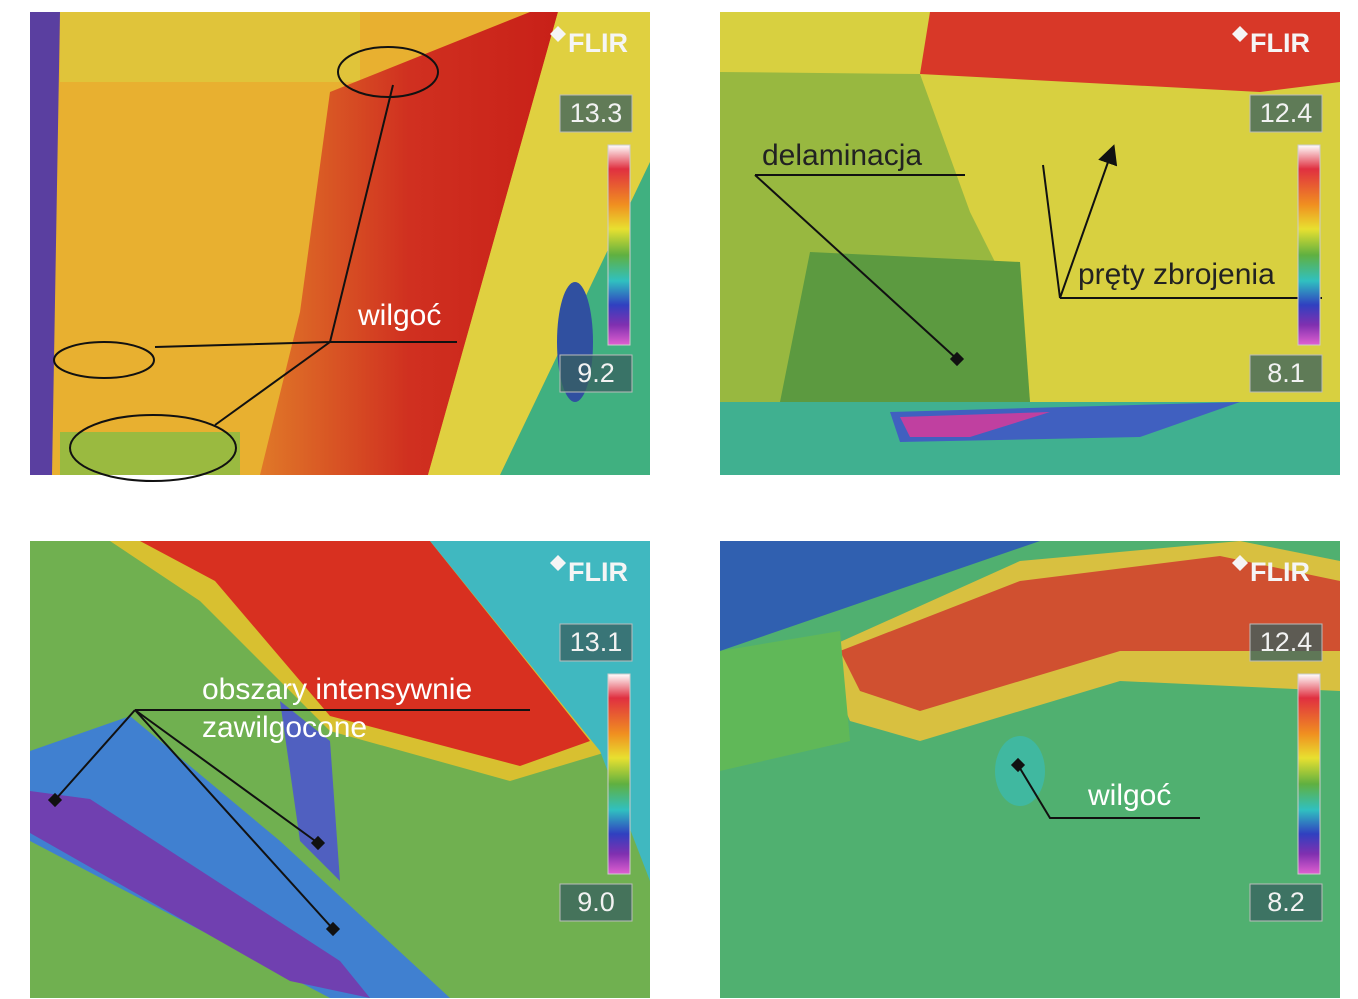  I want to click on min-temp: 9.2, so click(596, 373).